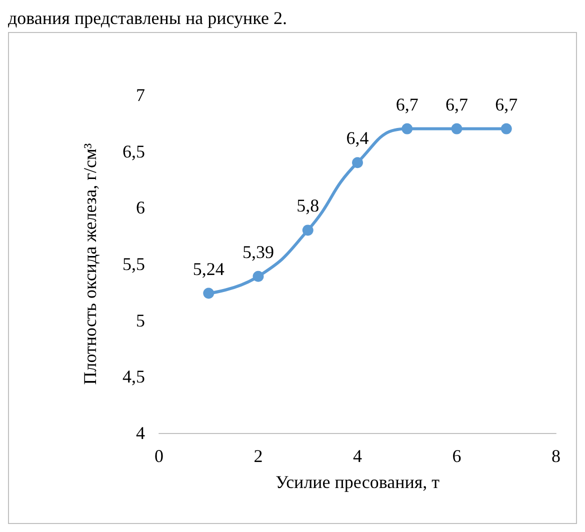 The width and height of the screenshot is (585, 532). What do you see at coordinates (90, 263) in the screenshot?
I see `y-axis-title: Плотность оксида железа, г/см³` at bounding box center [90, 263].